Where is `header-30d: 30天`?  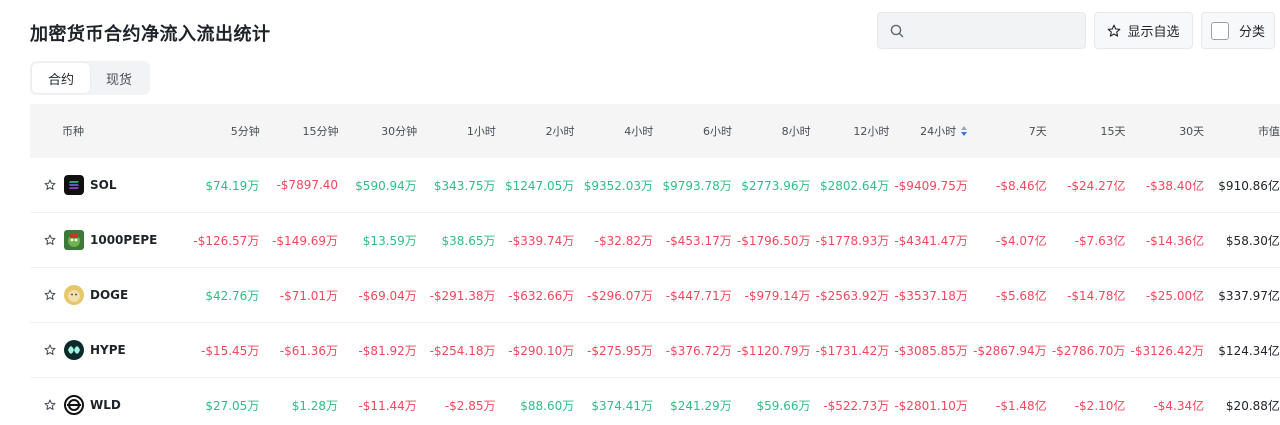 header-30d: 30天 is located at coordinates (1192, 131).